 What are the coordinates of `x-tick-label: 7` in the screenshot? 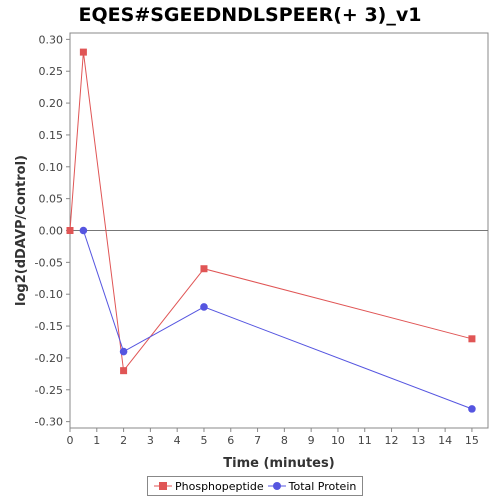 It's located at (257, 440).